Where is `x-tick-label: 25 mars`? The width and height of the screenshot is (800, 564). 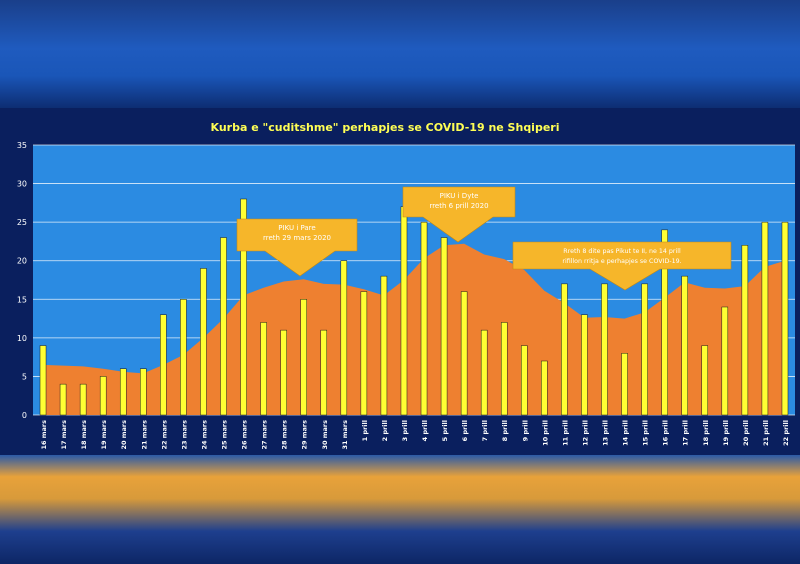 x-tick-label: 25 mars is located at coordinates (225, 435).